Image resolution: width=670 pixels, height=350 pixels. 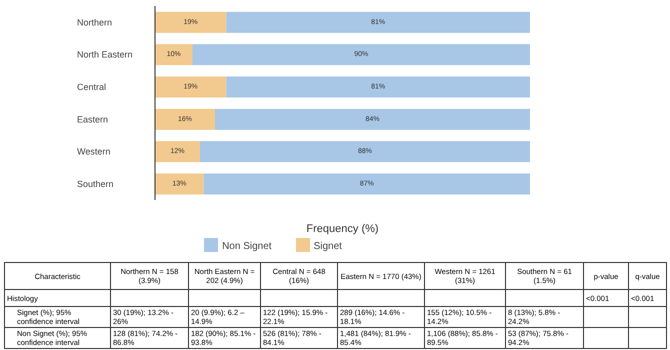 What do you see at coordinates (105, 55) in the screenshot?
I see `y-tick-label: North Eastern` at bounding box center [105, 55].